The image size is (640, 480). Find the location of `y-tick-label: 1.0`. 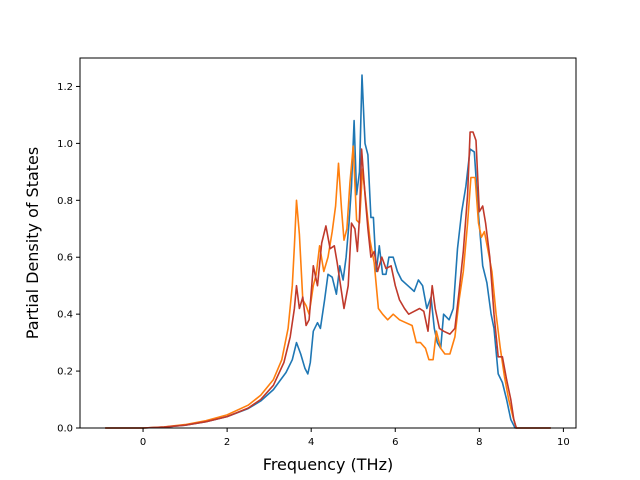

y-tick-label: 1.0 is located at coordinates (65, 144).